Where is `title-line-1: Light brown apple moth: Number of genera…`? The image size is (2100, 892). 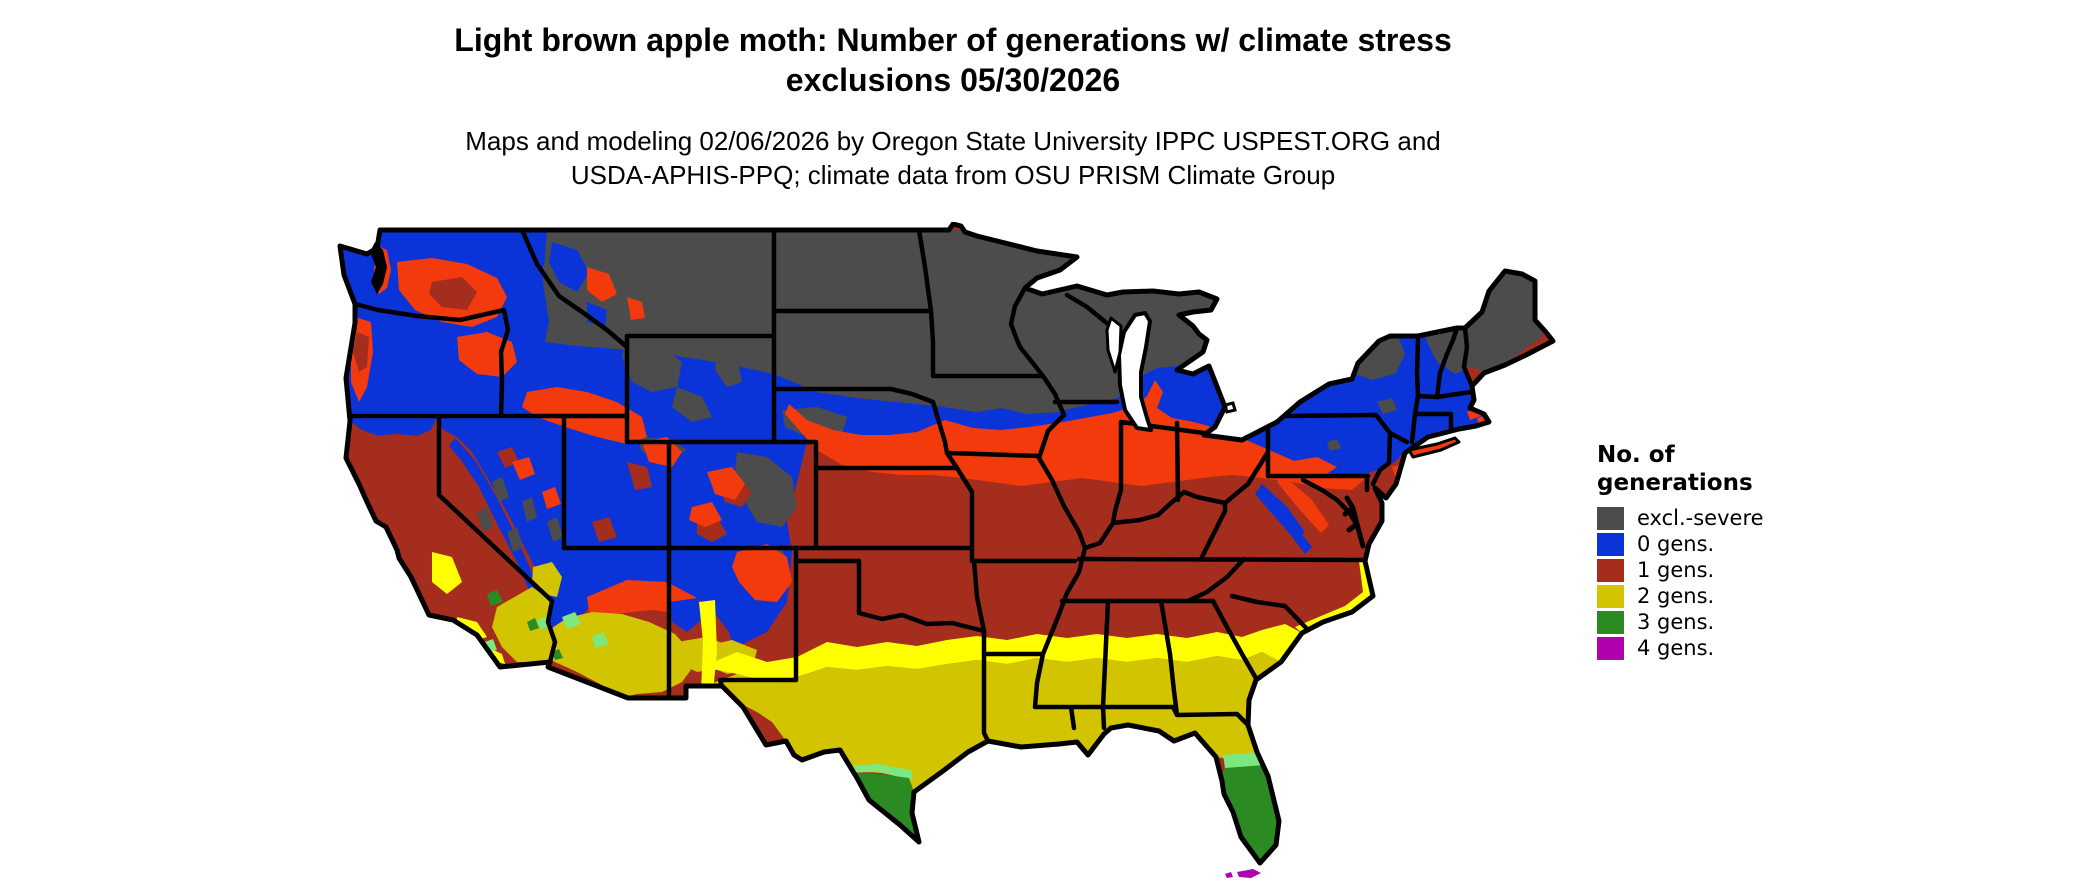 title-line-1: Light brown apple moth: Number of genera… is located at coordinates (953, 40).